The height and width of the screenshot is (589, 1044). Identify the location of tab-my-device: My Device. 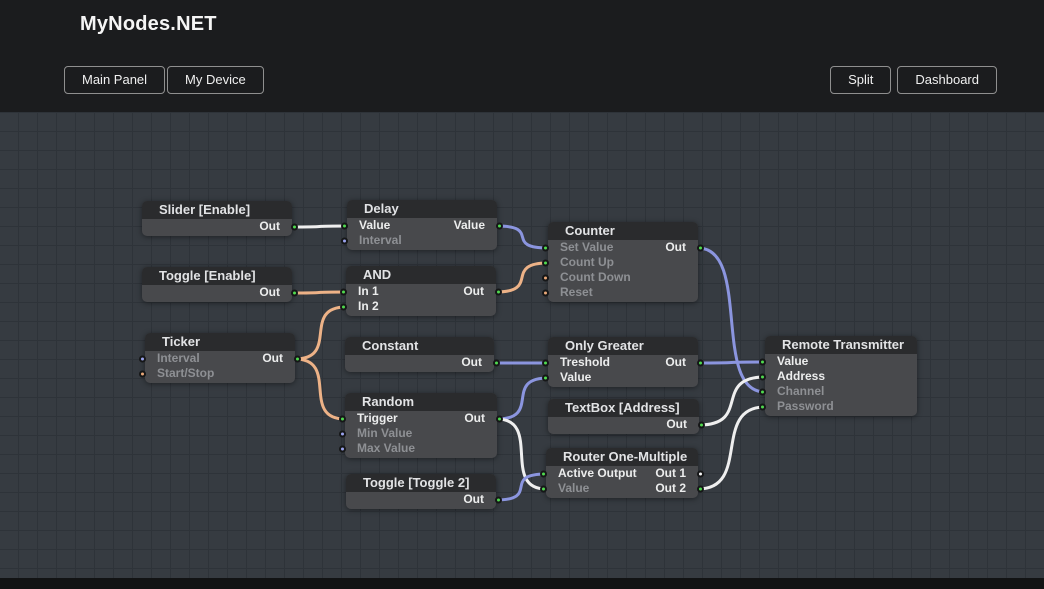
(215, 80).